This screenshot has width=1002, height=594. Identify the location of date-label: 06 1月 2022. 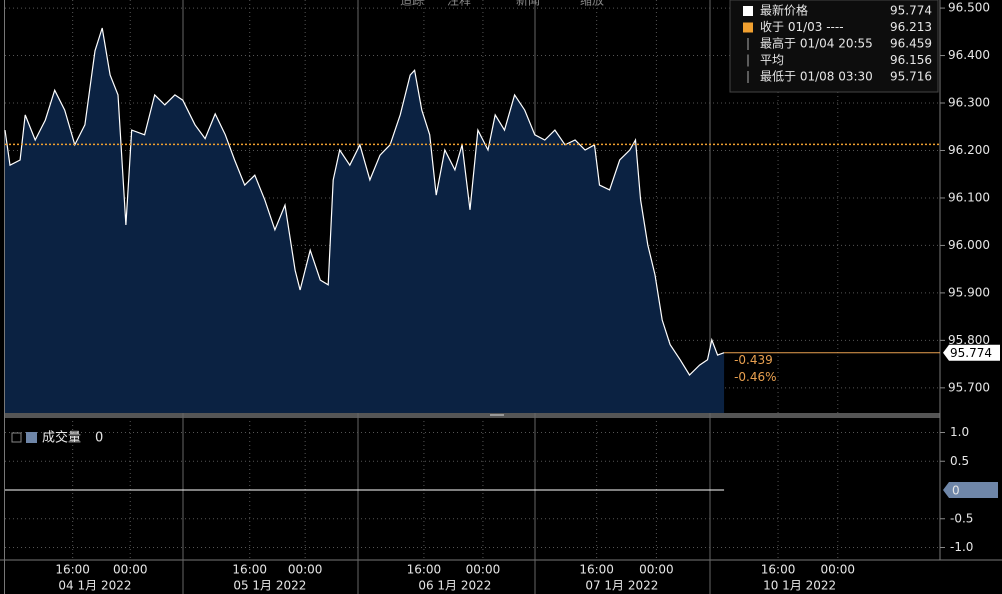
(454, 586).